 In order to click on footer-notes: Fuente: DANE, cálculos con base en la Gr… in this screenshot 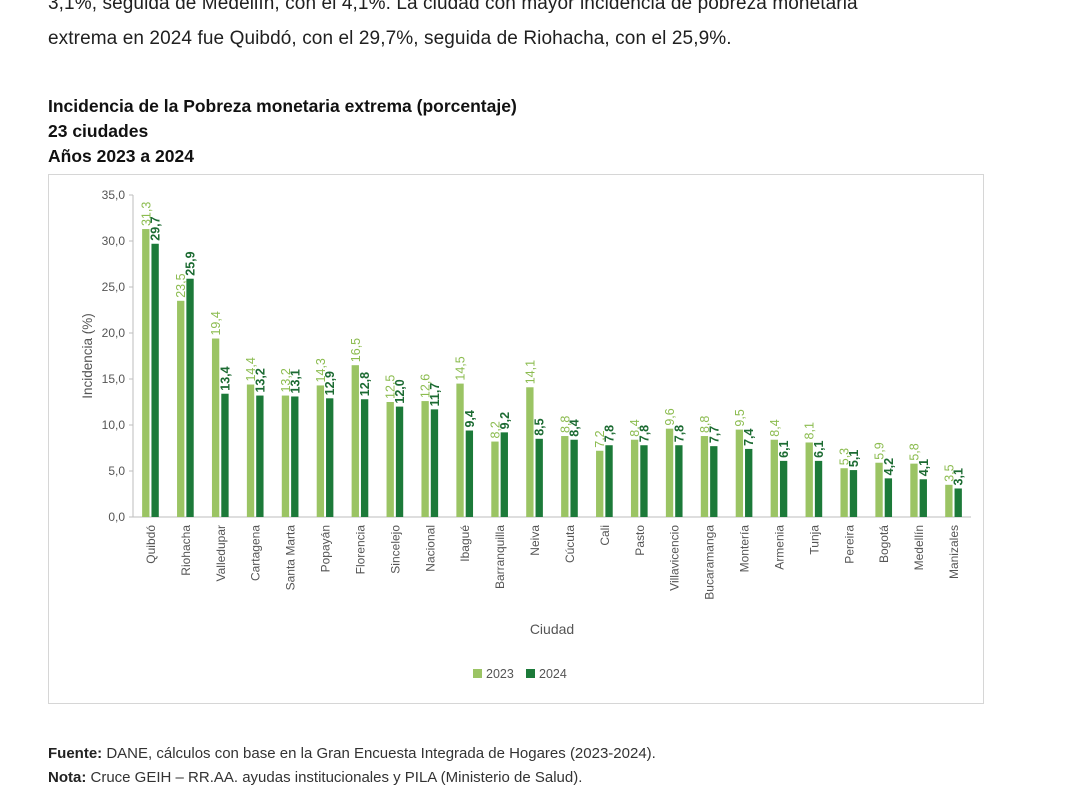, I will do `click(352, 766)`.